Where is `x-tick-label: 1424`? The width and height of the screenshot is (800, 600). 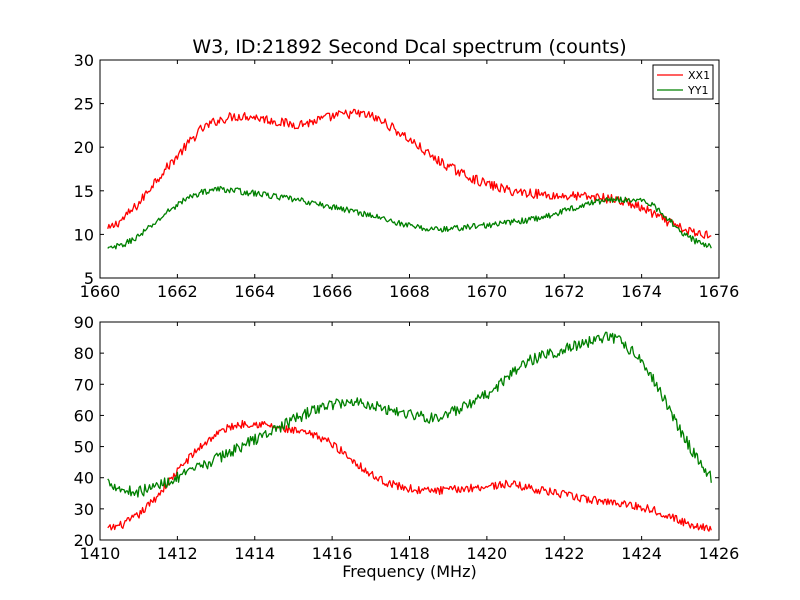 x-tick-label: 1424 is located at coordinates (641, 553).